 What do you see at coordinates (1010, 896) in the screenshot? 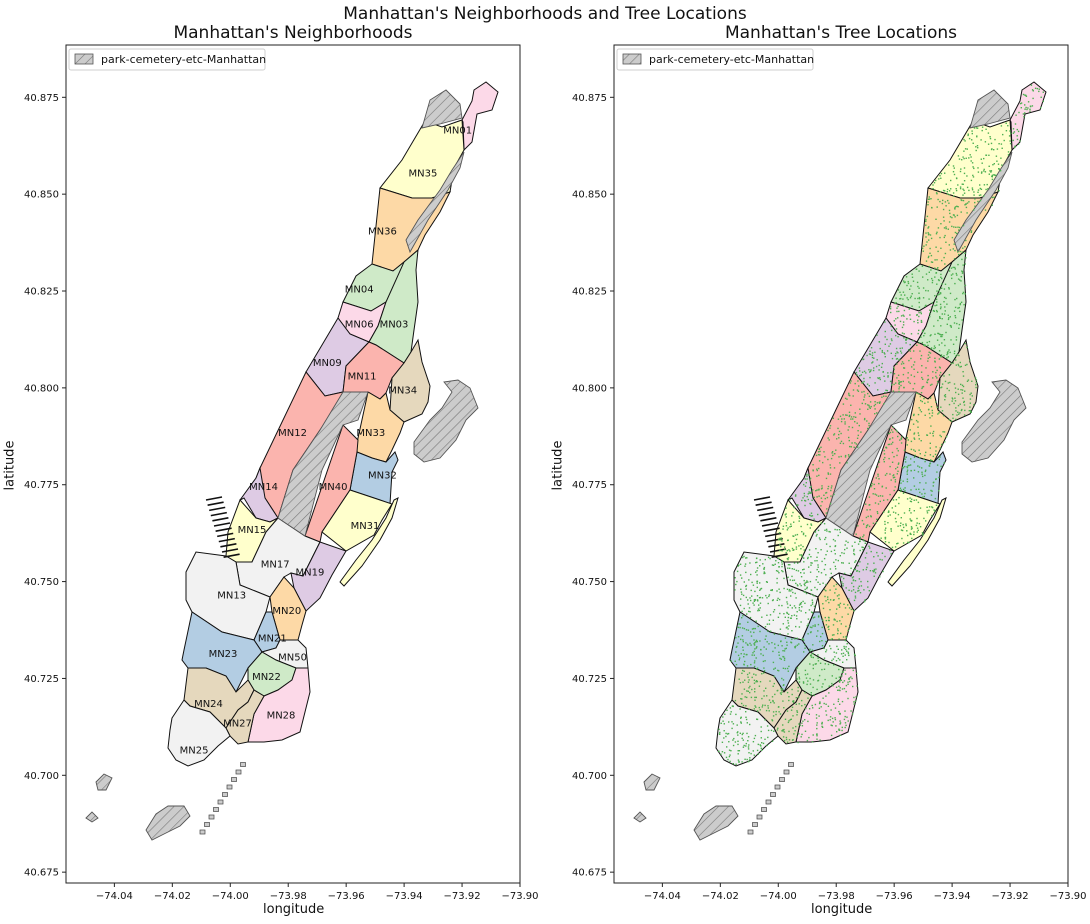
I see `x-tick-label: −73.92` at bounding box center [1010, 896].